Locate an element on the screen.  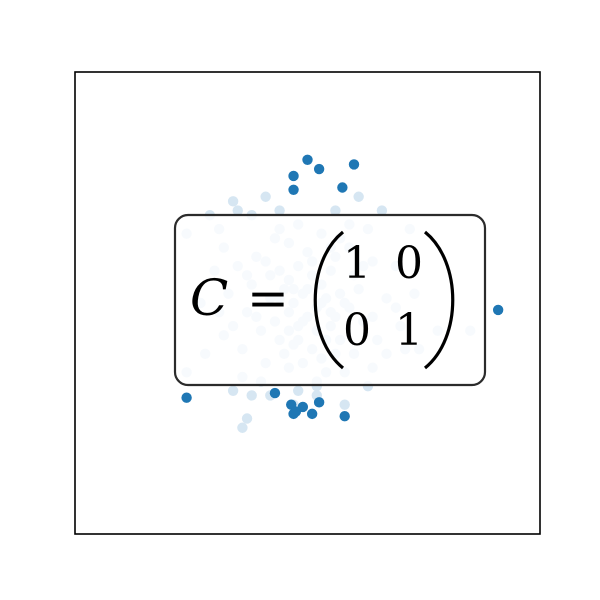
matrix-cell-1-1: 1 is located at coordinates (357, 263).